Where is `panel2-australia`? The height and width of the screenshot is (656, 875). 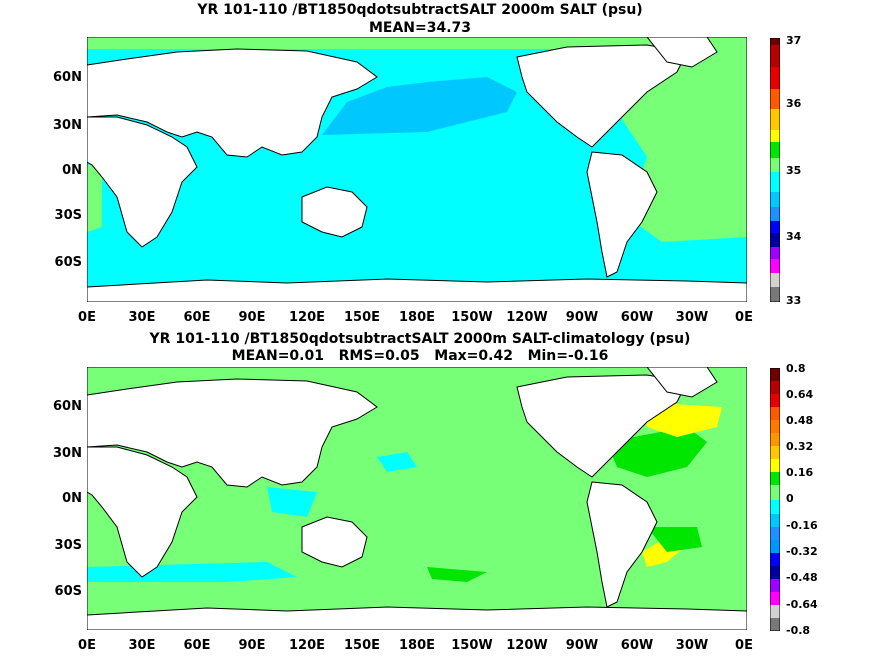
panel2-australia is located at coordinates (334, 542).